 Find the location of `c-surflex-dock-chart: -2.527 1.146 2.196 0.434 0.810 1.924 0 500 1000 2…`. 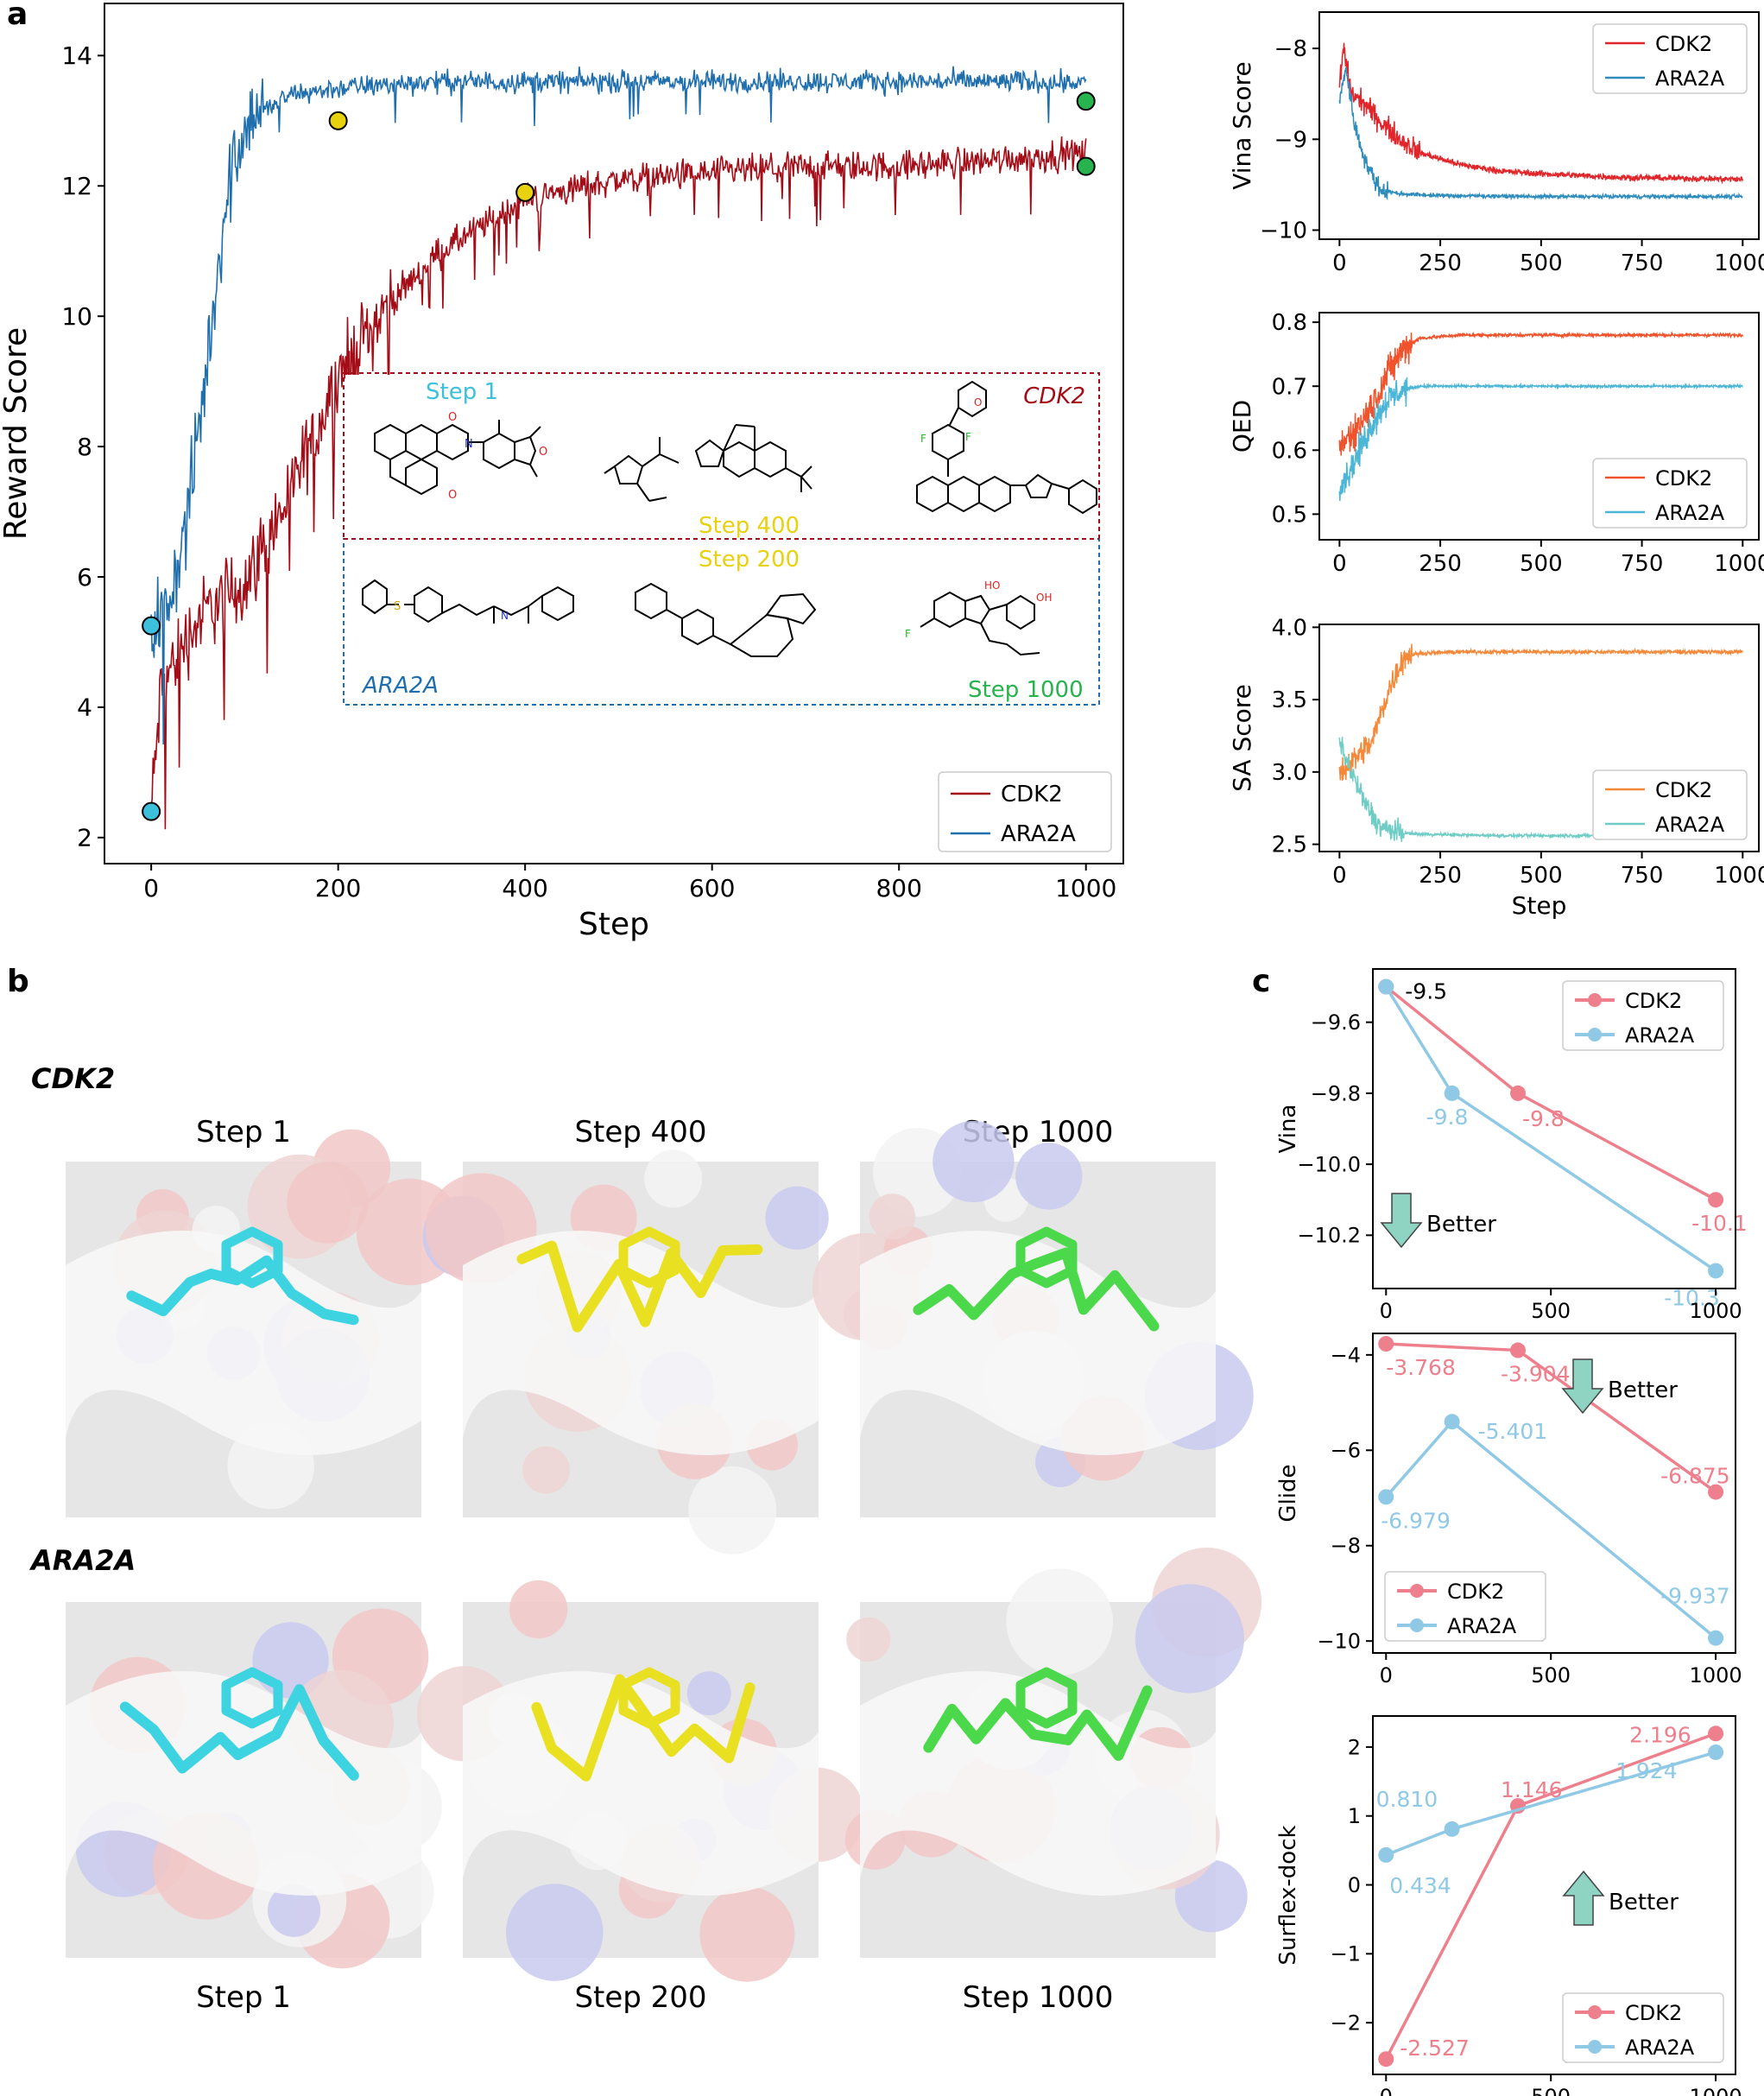

c-surflex-dock-chart: -2.527 1.146 2.196 0.434 0.810 1.924 0 500 1000 2… is located at coordinates (1509, 1906).